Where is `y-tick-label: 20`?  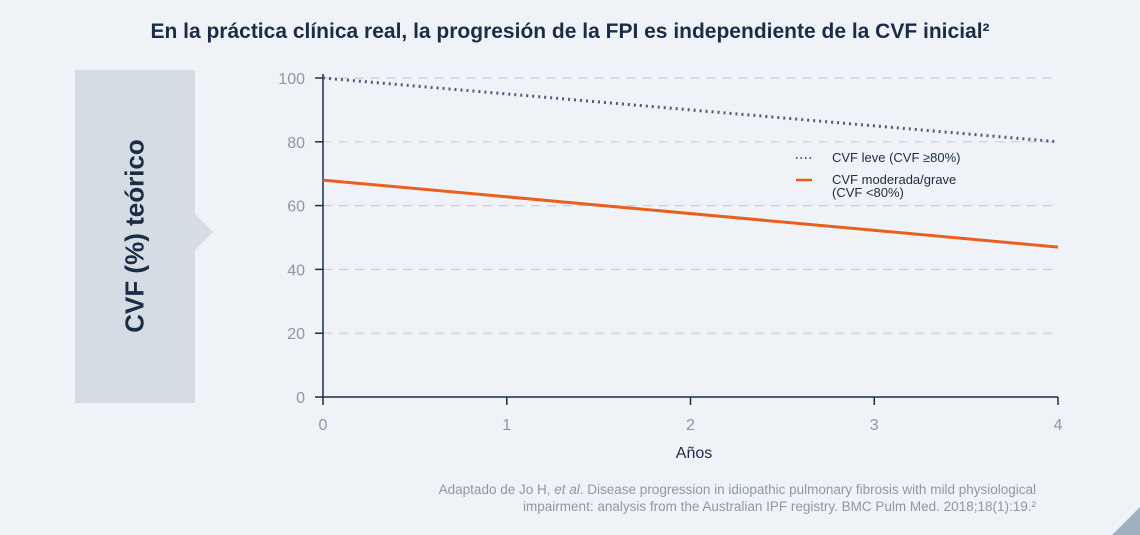
y-tick-label: 20 is located at coordinates (296, 334).